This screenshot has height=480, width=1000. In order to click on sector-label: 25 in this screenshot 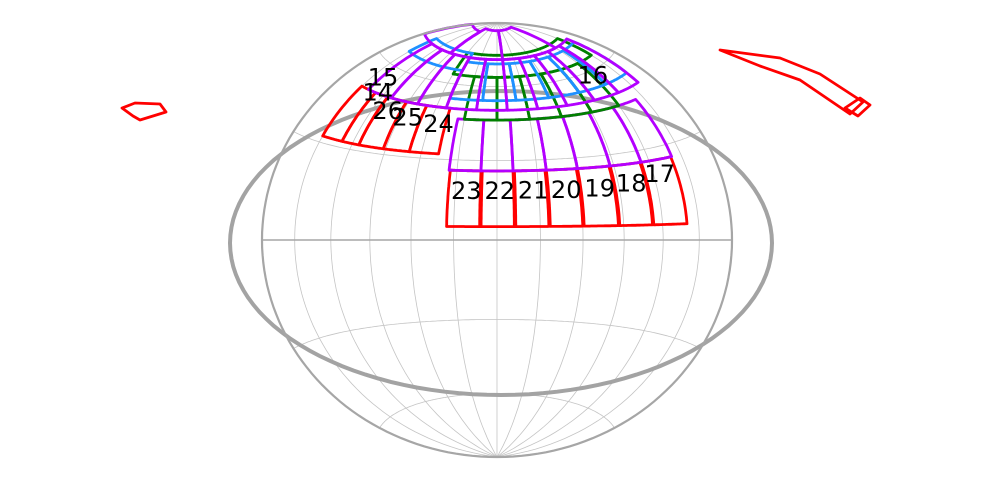, I will do `click(407, 118)`.